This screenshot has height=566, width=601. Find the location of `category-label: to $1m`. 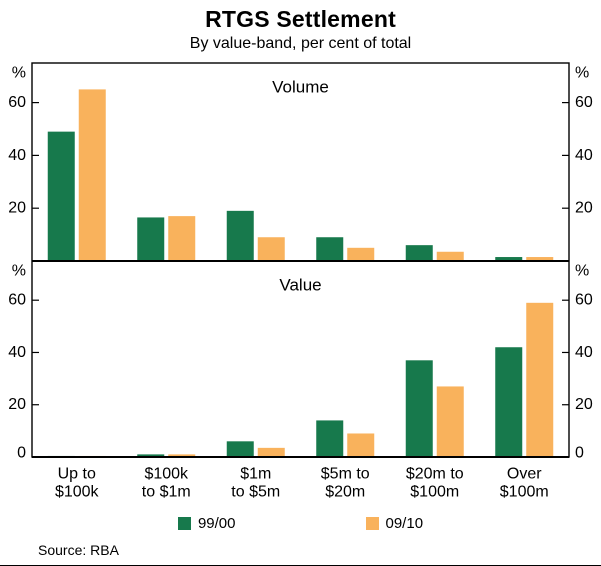

category-label: to $1m is located at coordinates (166, 492).